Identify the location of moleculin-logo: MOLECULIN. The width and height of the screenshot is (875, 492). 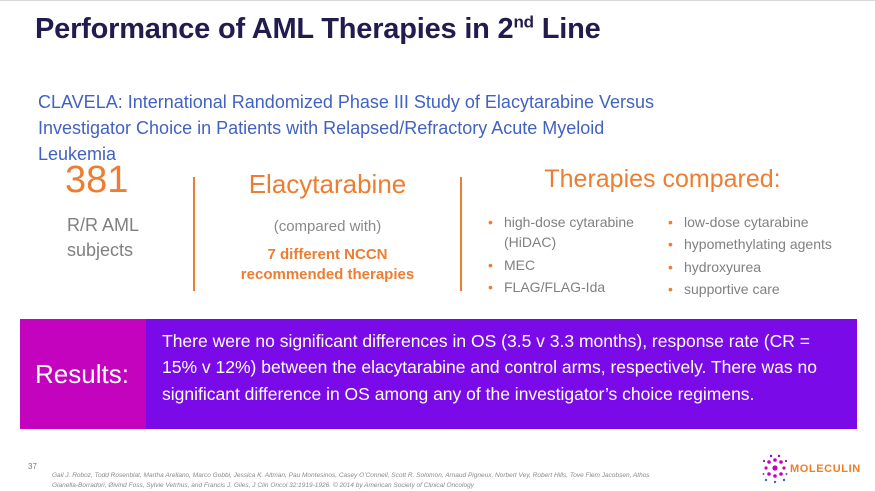
(811, 469).